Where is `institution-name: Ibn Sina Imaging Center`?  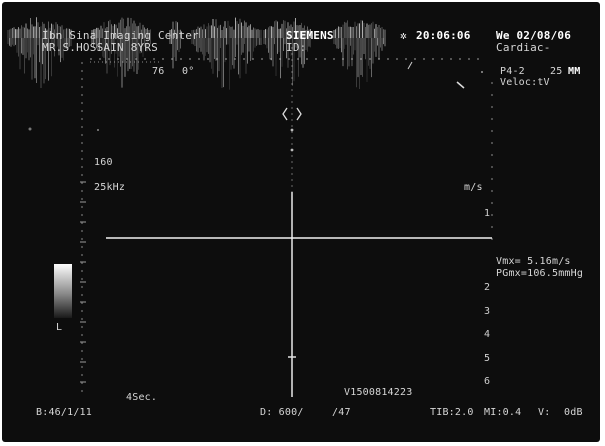 institution-name: Ibn Sina Imaging Center is located at coordinates (120, 35).